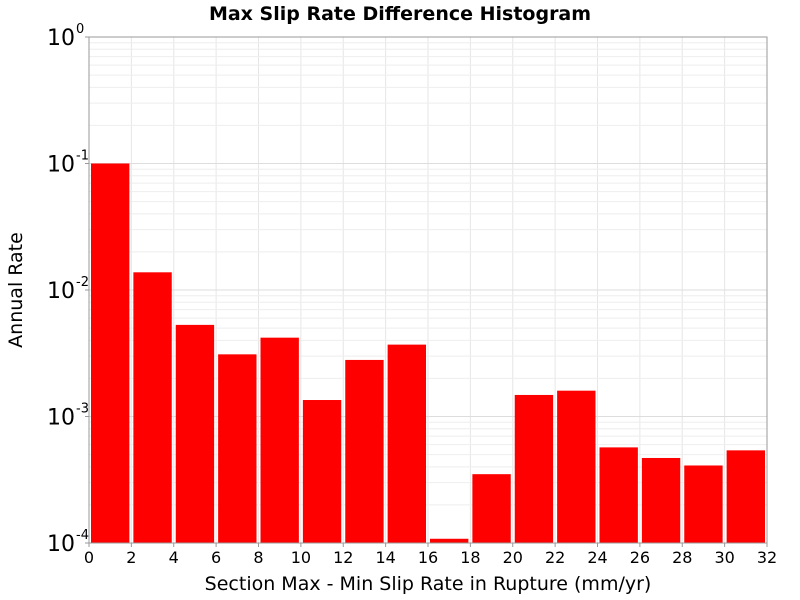 The width and height of the screenshot is (800, 600). I want to click on x-tick-label: 6, so click(216, 557).